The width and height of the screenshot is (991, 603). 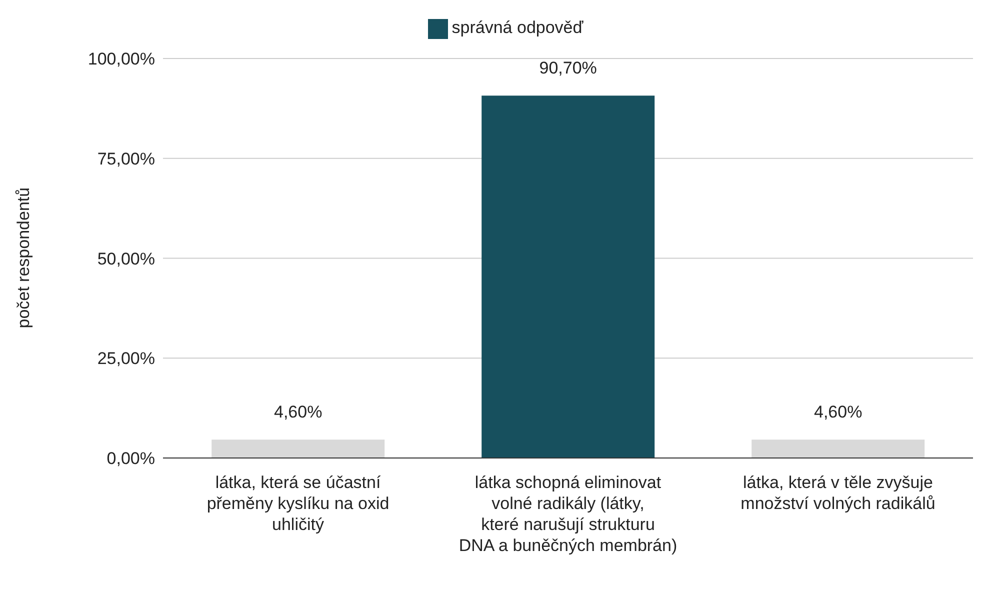 I want to click on legend-label: správná odpověď, so click(x=518, y=27).